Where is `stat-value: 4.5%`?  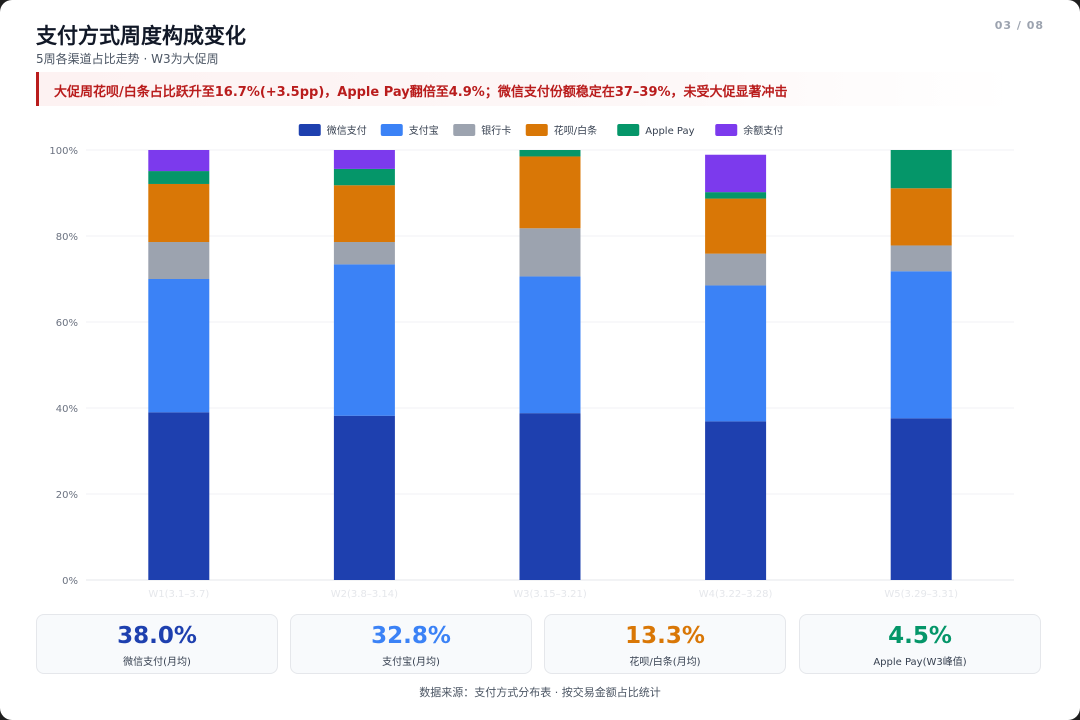
stat-value: 4.5% is located at coordinates (920, 636).